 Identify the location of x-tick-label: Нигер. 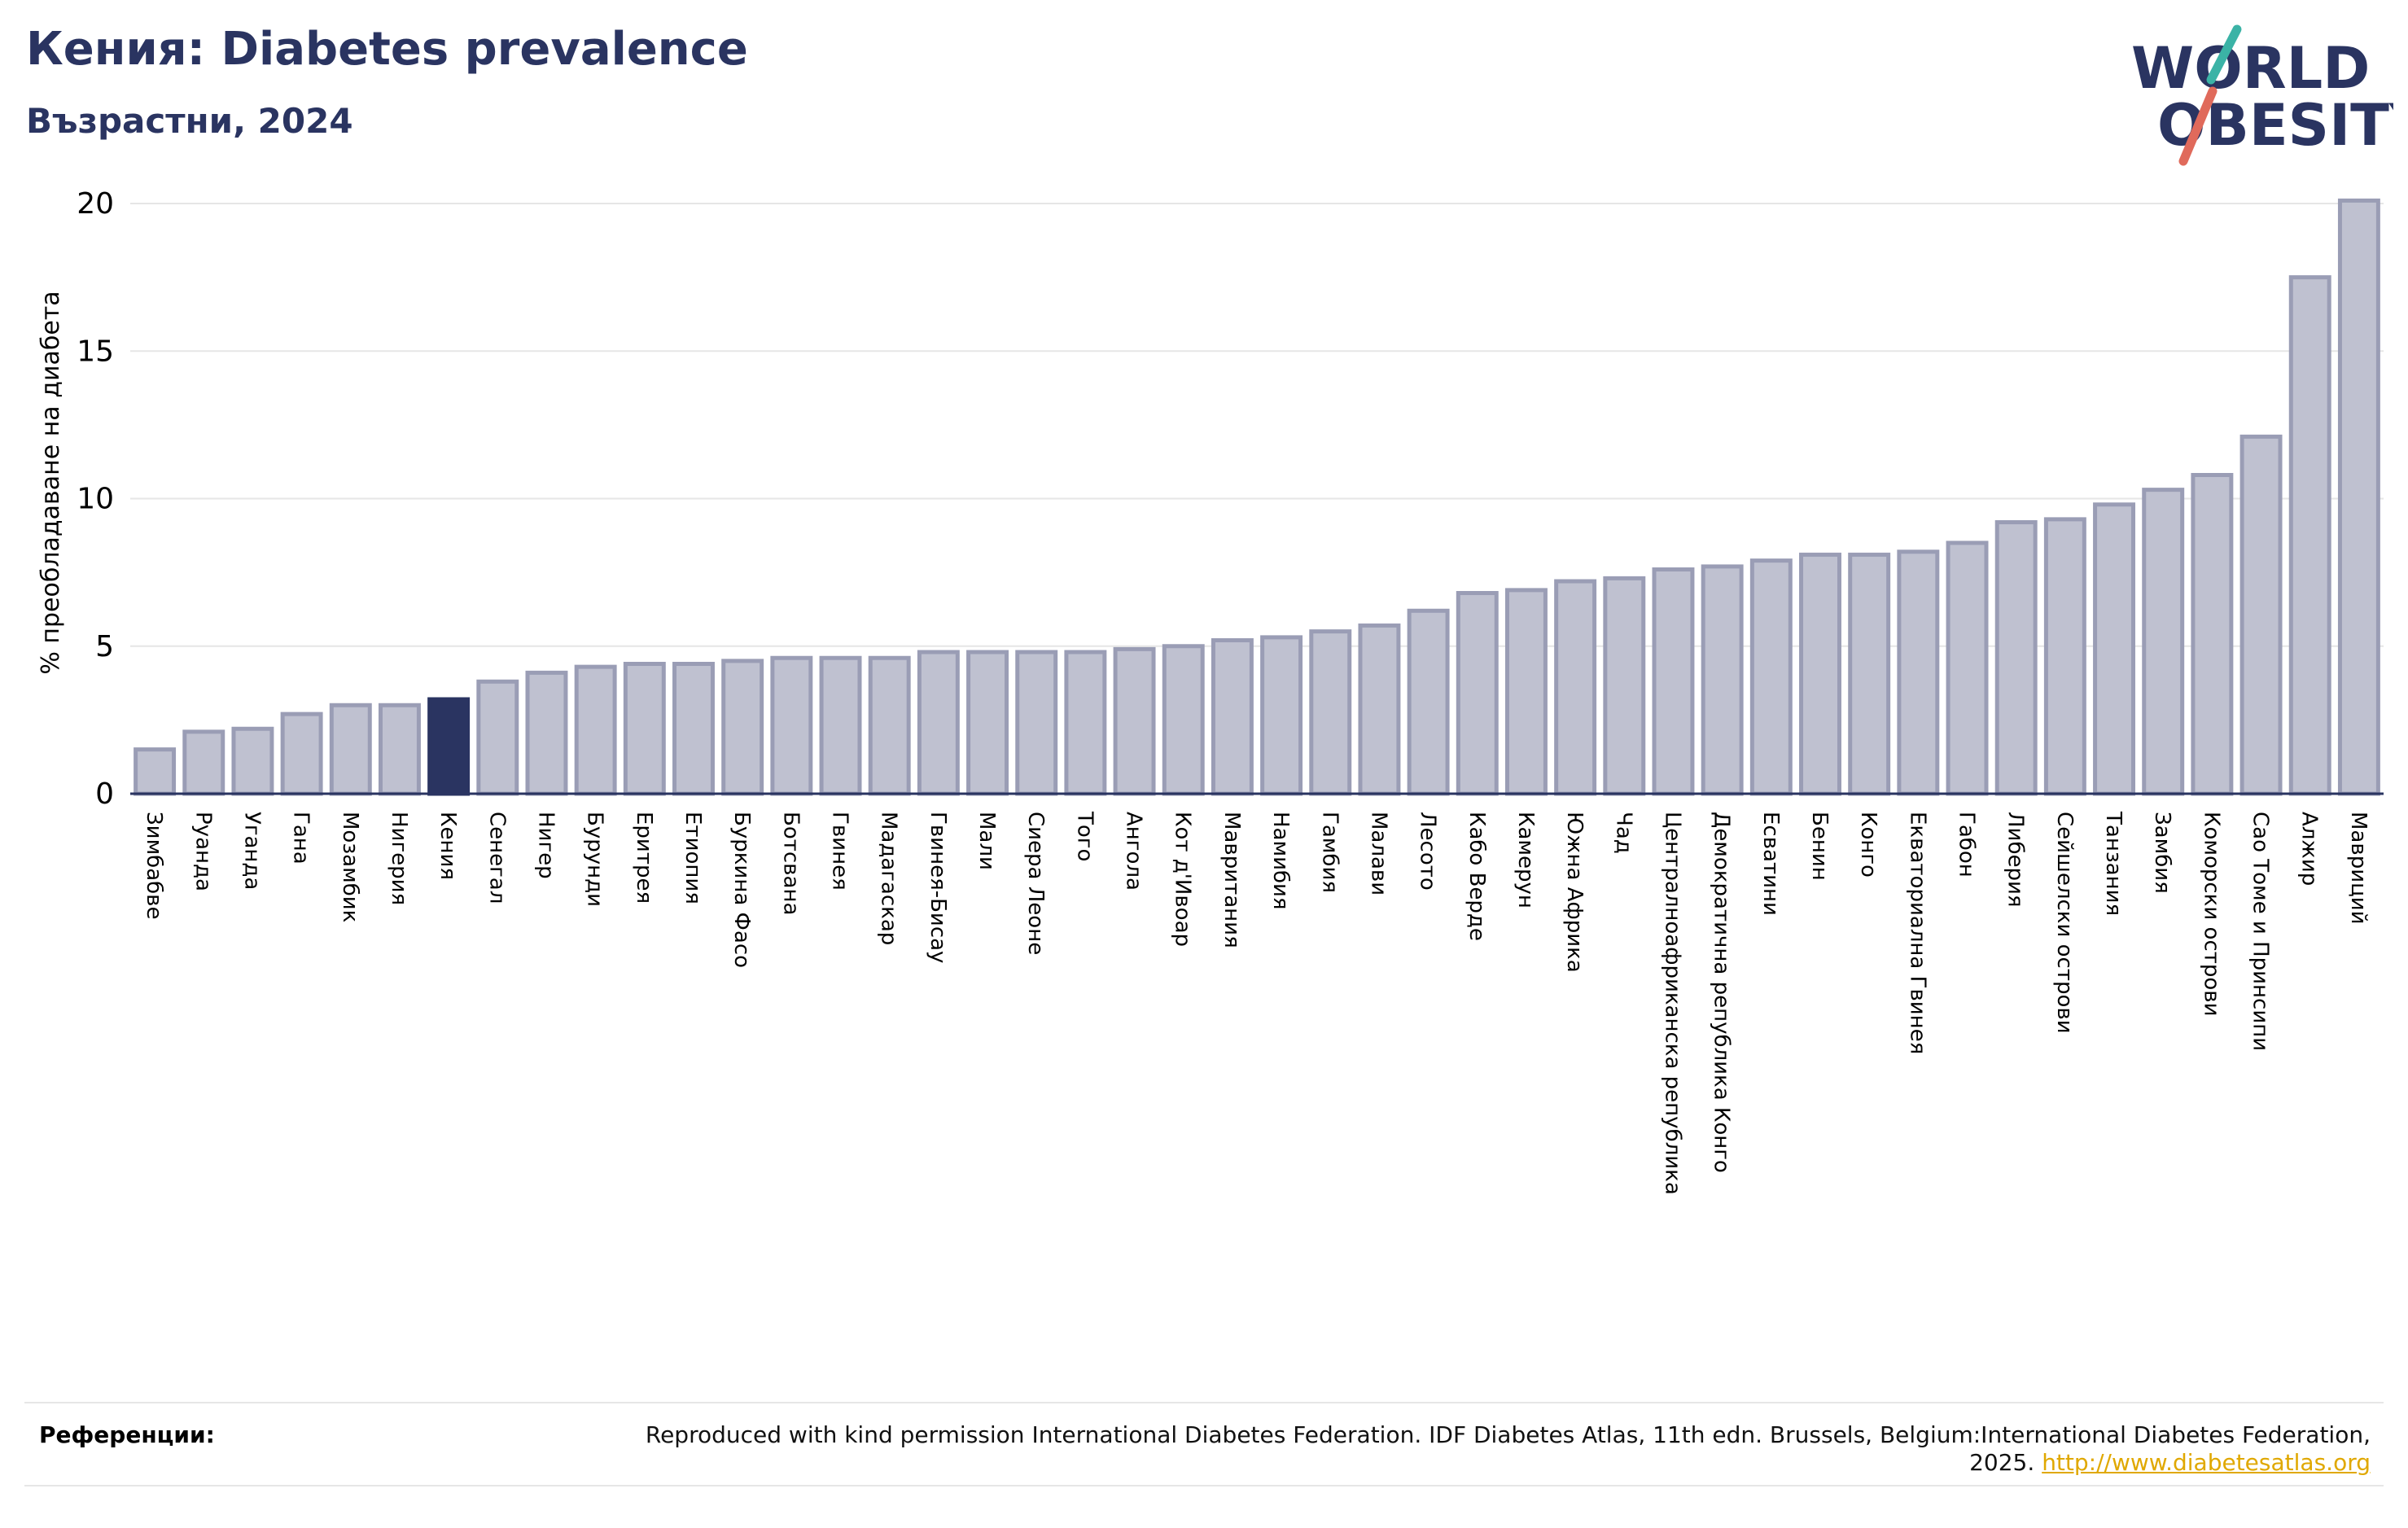
(545, 845).